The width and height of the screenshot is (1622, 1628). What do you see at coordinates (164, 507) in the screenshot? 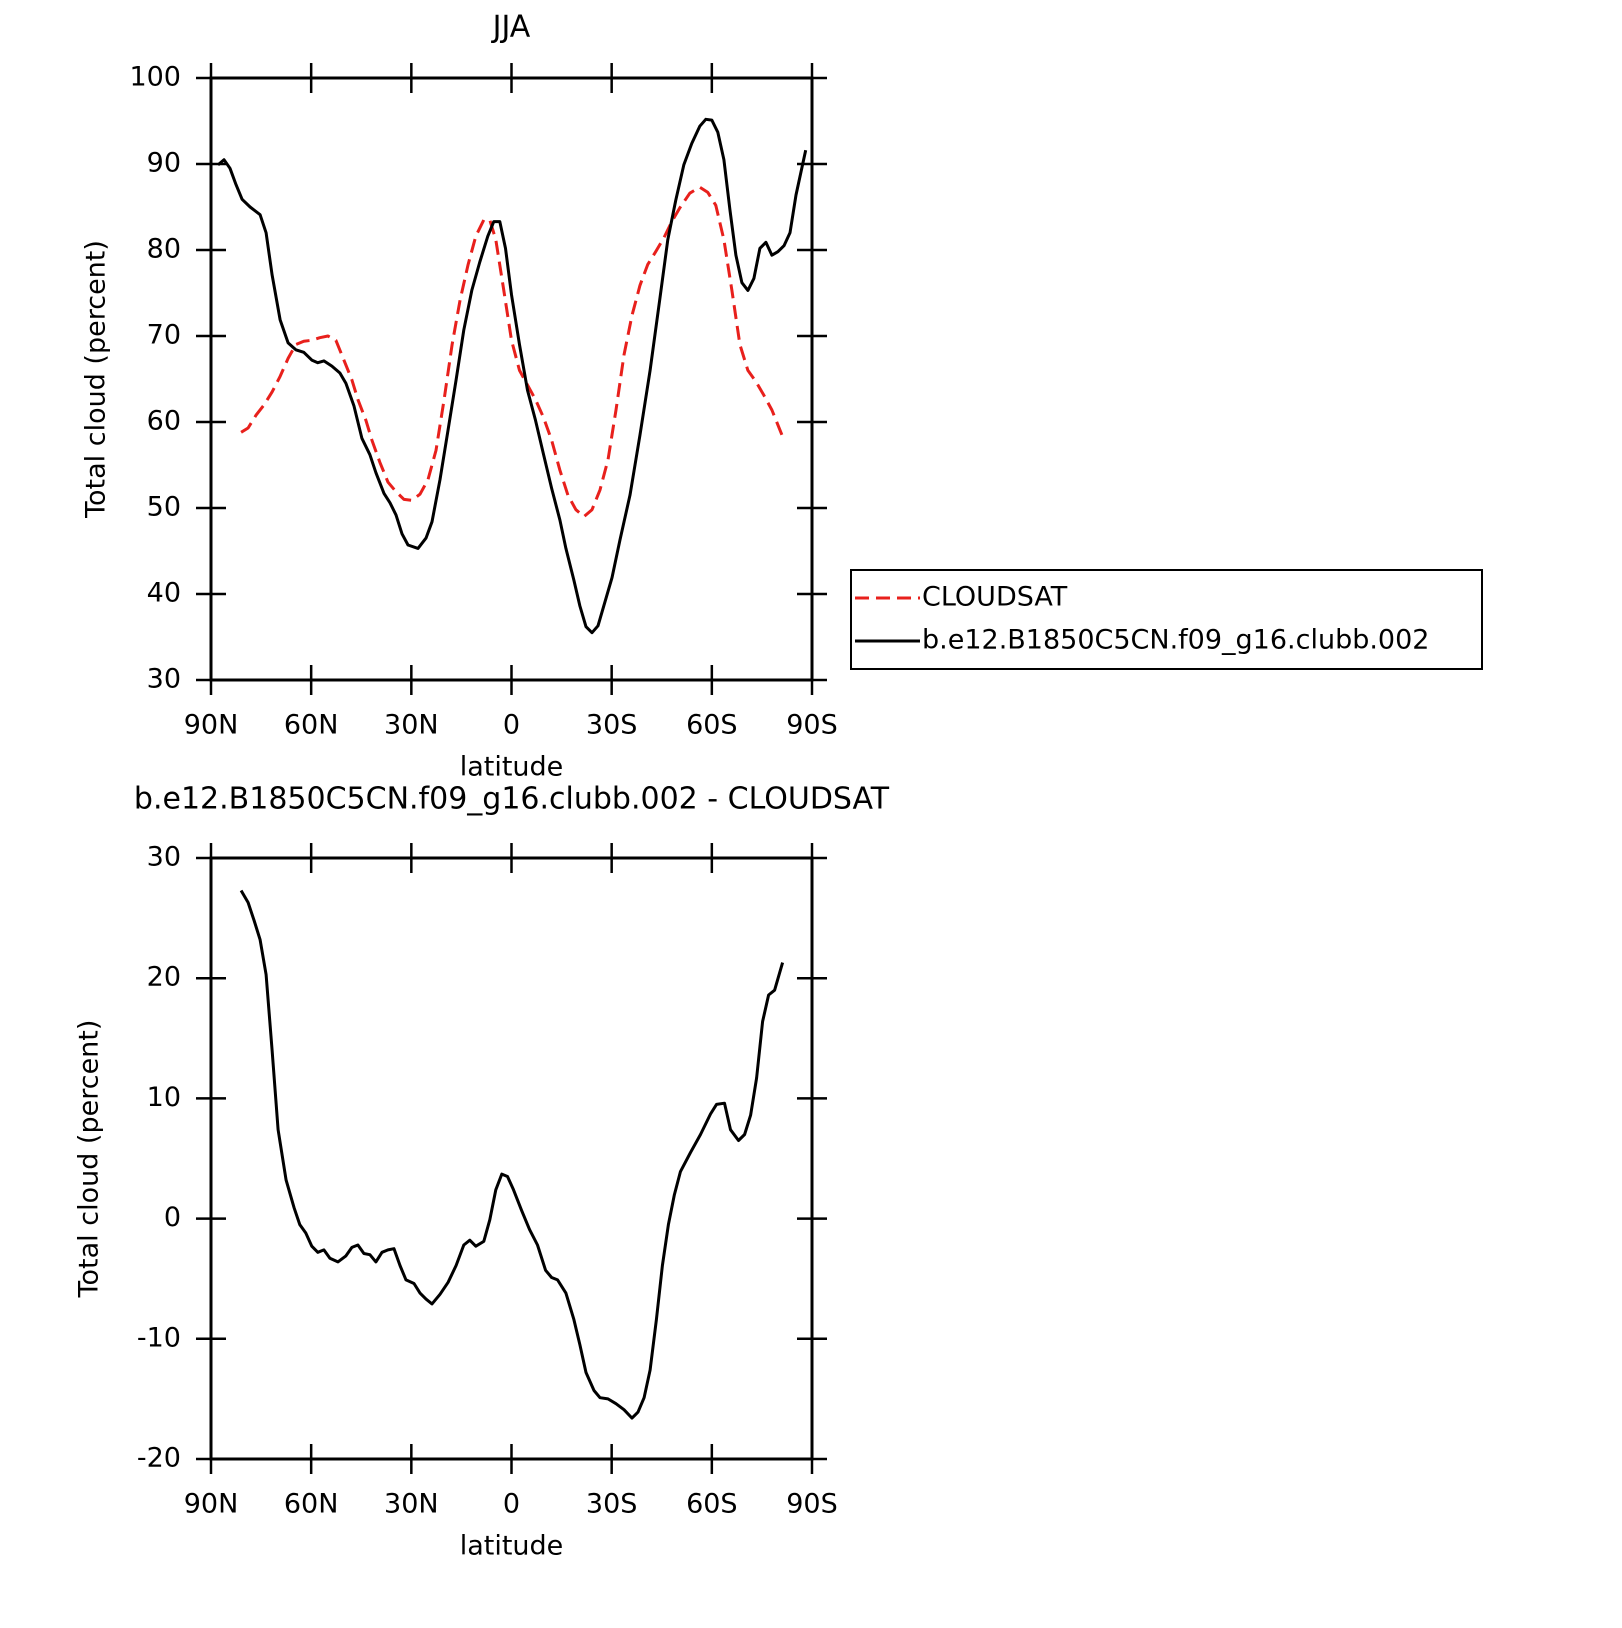
I see `y-tick-label: 50` at bounding box center [164, 507].